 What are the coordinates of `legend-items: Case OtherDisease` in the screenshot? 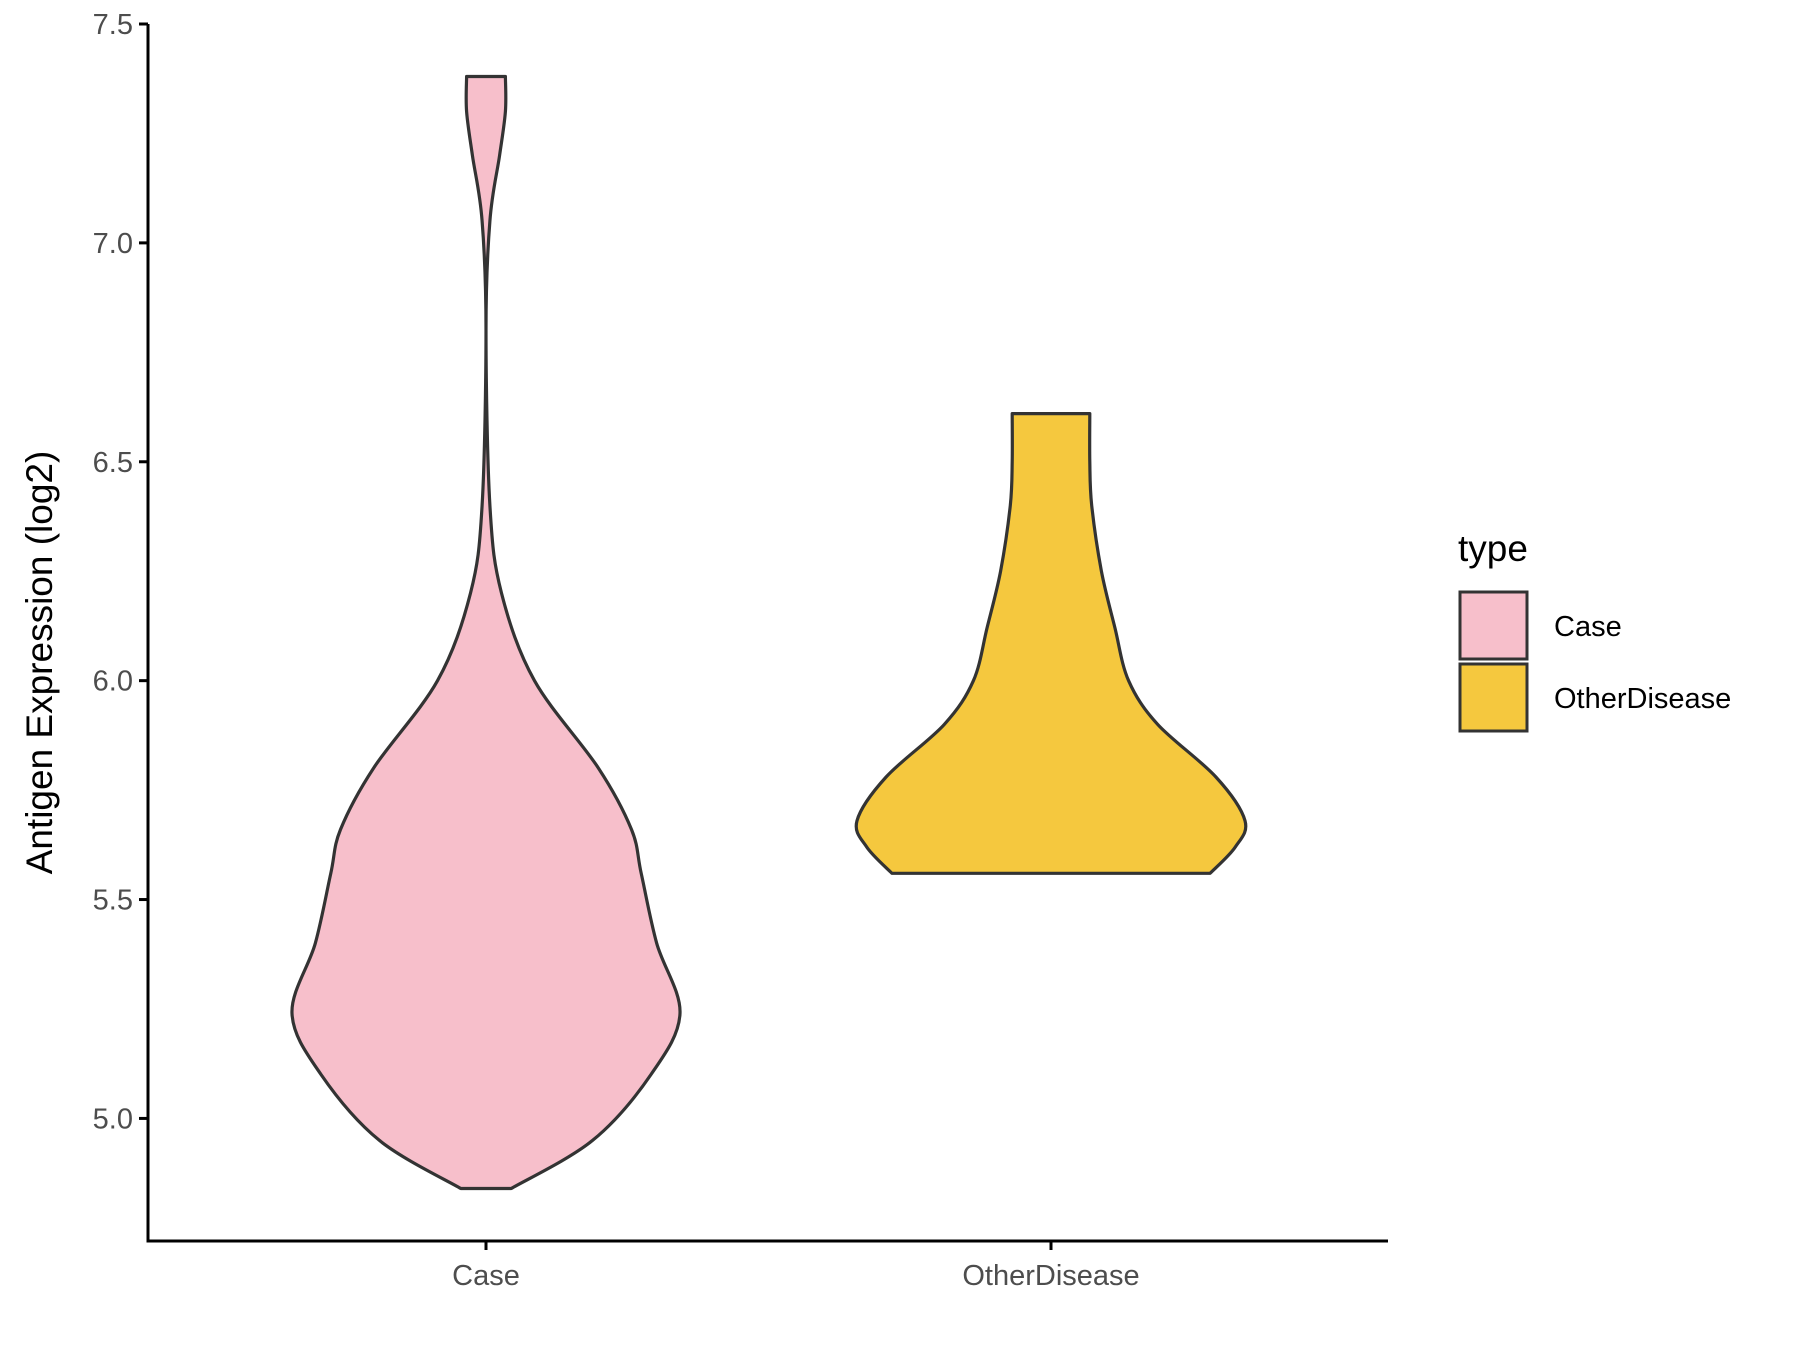 It's located at (1594, 661).